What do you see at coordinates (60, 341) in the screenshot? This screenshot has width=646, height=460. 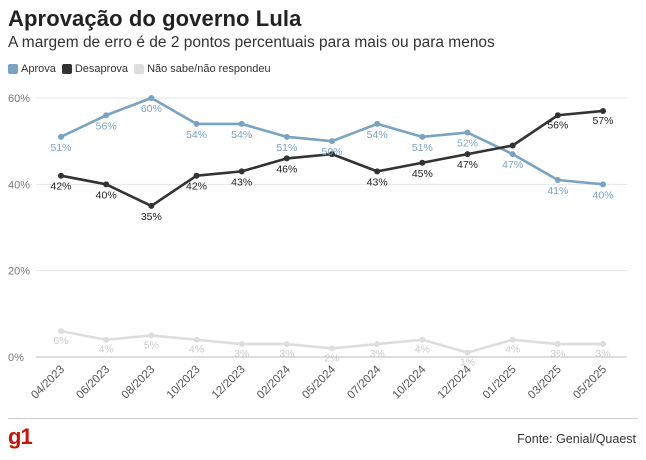 I see `data-label: 6%` at bounding box center [60, 341].